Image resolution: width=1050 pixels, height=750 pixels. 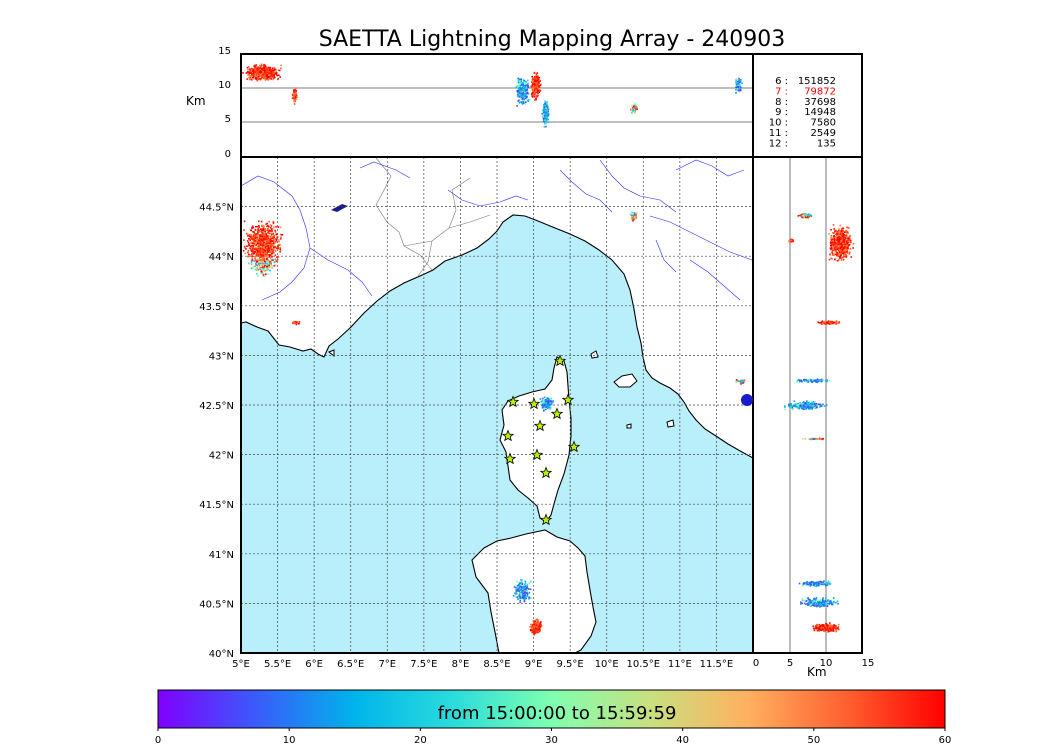 I want to click on station-stat-label: 8 :, so click(x=781, y=102).